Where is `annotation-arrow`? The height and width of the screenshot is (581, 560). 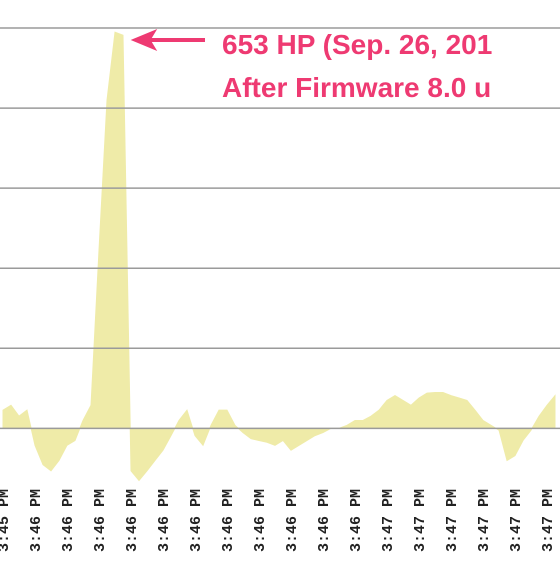
annotation-arrow is located at coordinates (167, 40).